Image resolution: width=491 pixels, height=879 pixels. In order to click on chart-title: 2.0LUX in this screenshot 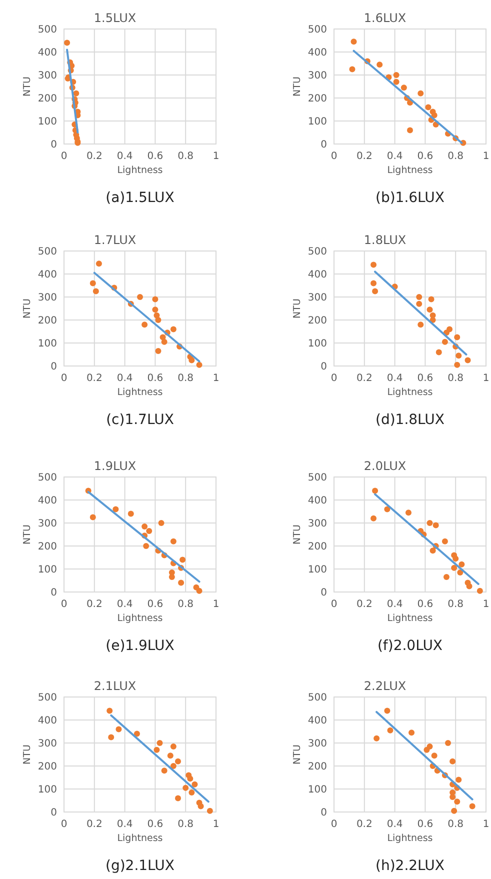, I will do `click(385, 466)`.